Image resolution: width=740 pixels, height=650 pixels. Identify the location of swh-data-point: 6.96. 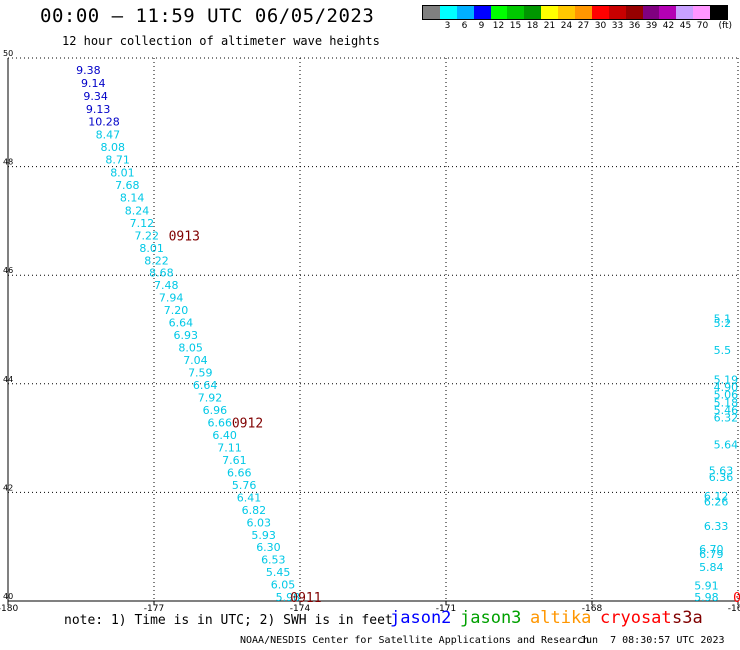
(215, 410).